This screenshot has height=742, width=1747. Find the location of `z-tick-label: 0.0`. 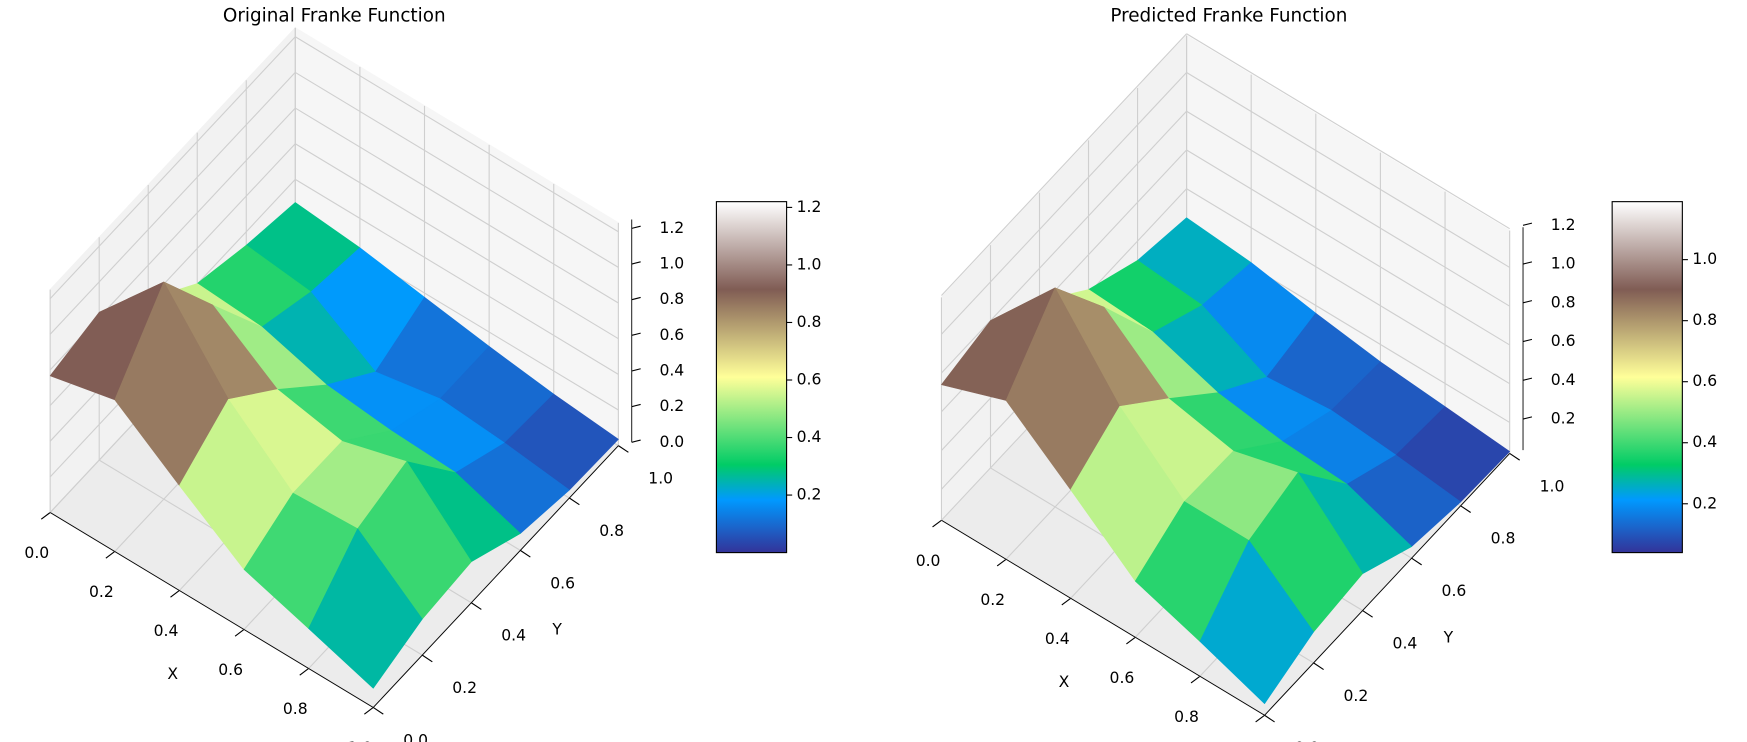

z-tick-label: 0.0 is located at coordinates (671, 442).